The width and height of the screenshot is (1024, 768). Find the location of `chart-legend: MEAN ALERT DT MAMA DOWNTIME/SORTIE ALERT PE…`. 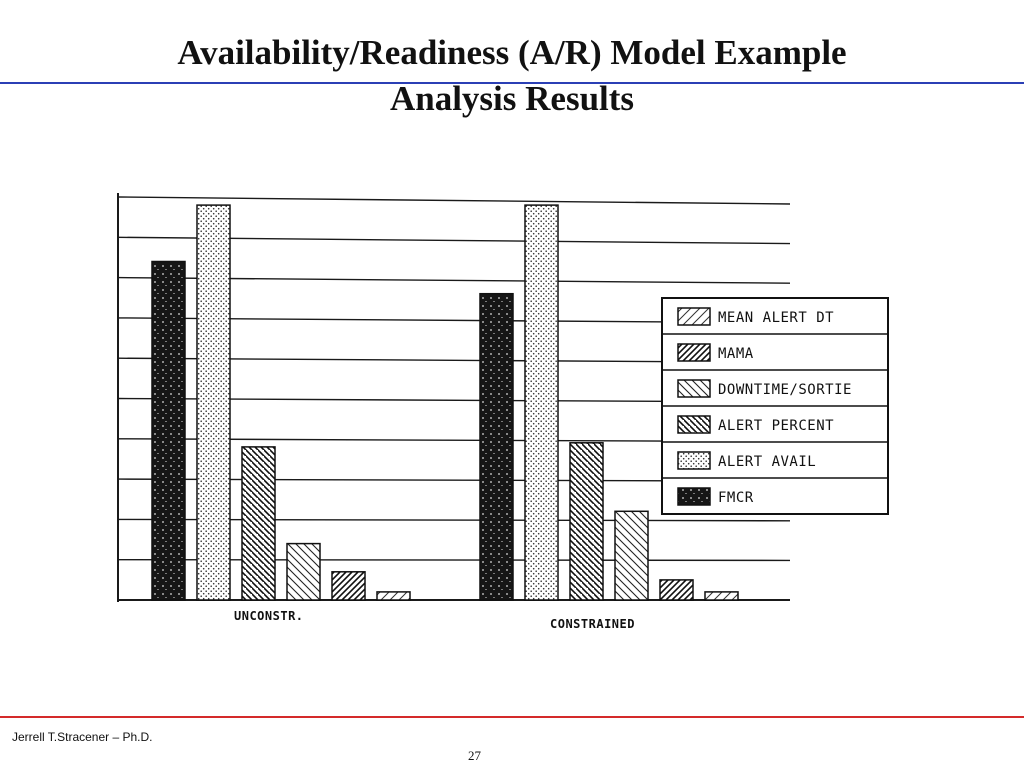

chart-legend: MEAN ALERT DT MAMA DOWNTIME/SORTIE ALERT PE… is located at coordinates (775, 406).